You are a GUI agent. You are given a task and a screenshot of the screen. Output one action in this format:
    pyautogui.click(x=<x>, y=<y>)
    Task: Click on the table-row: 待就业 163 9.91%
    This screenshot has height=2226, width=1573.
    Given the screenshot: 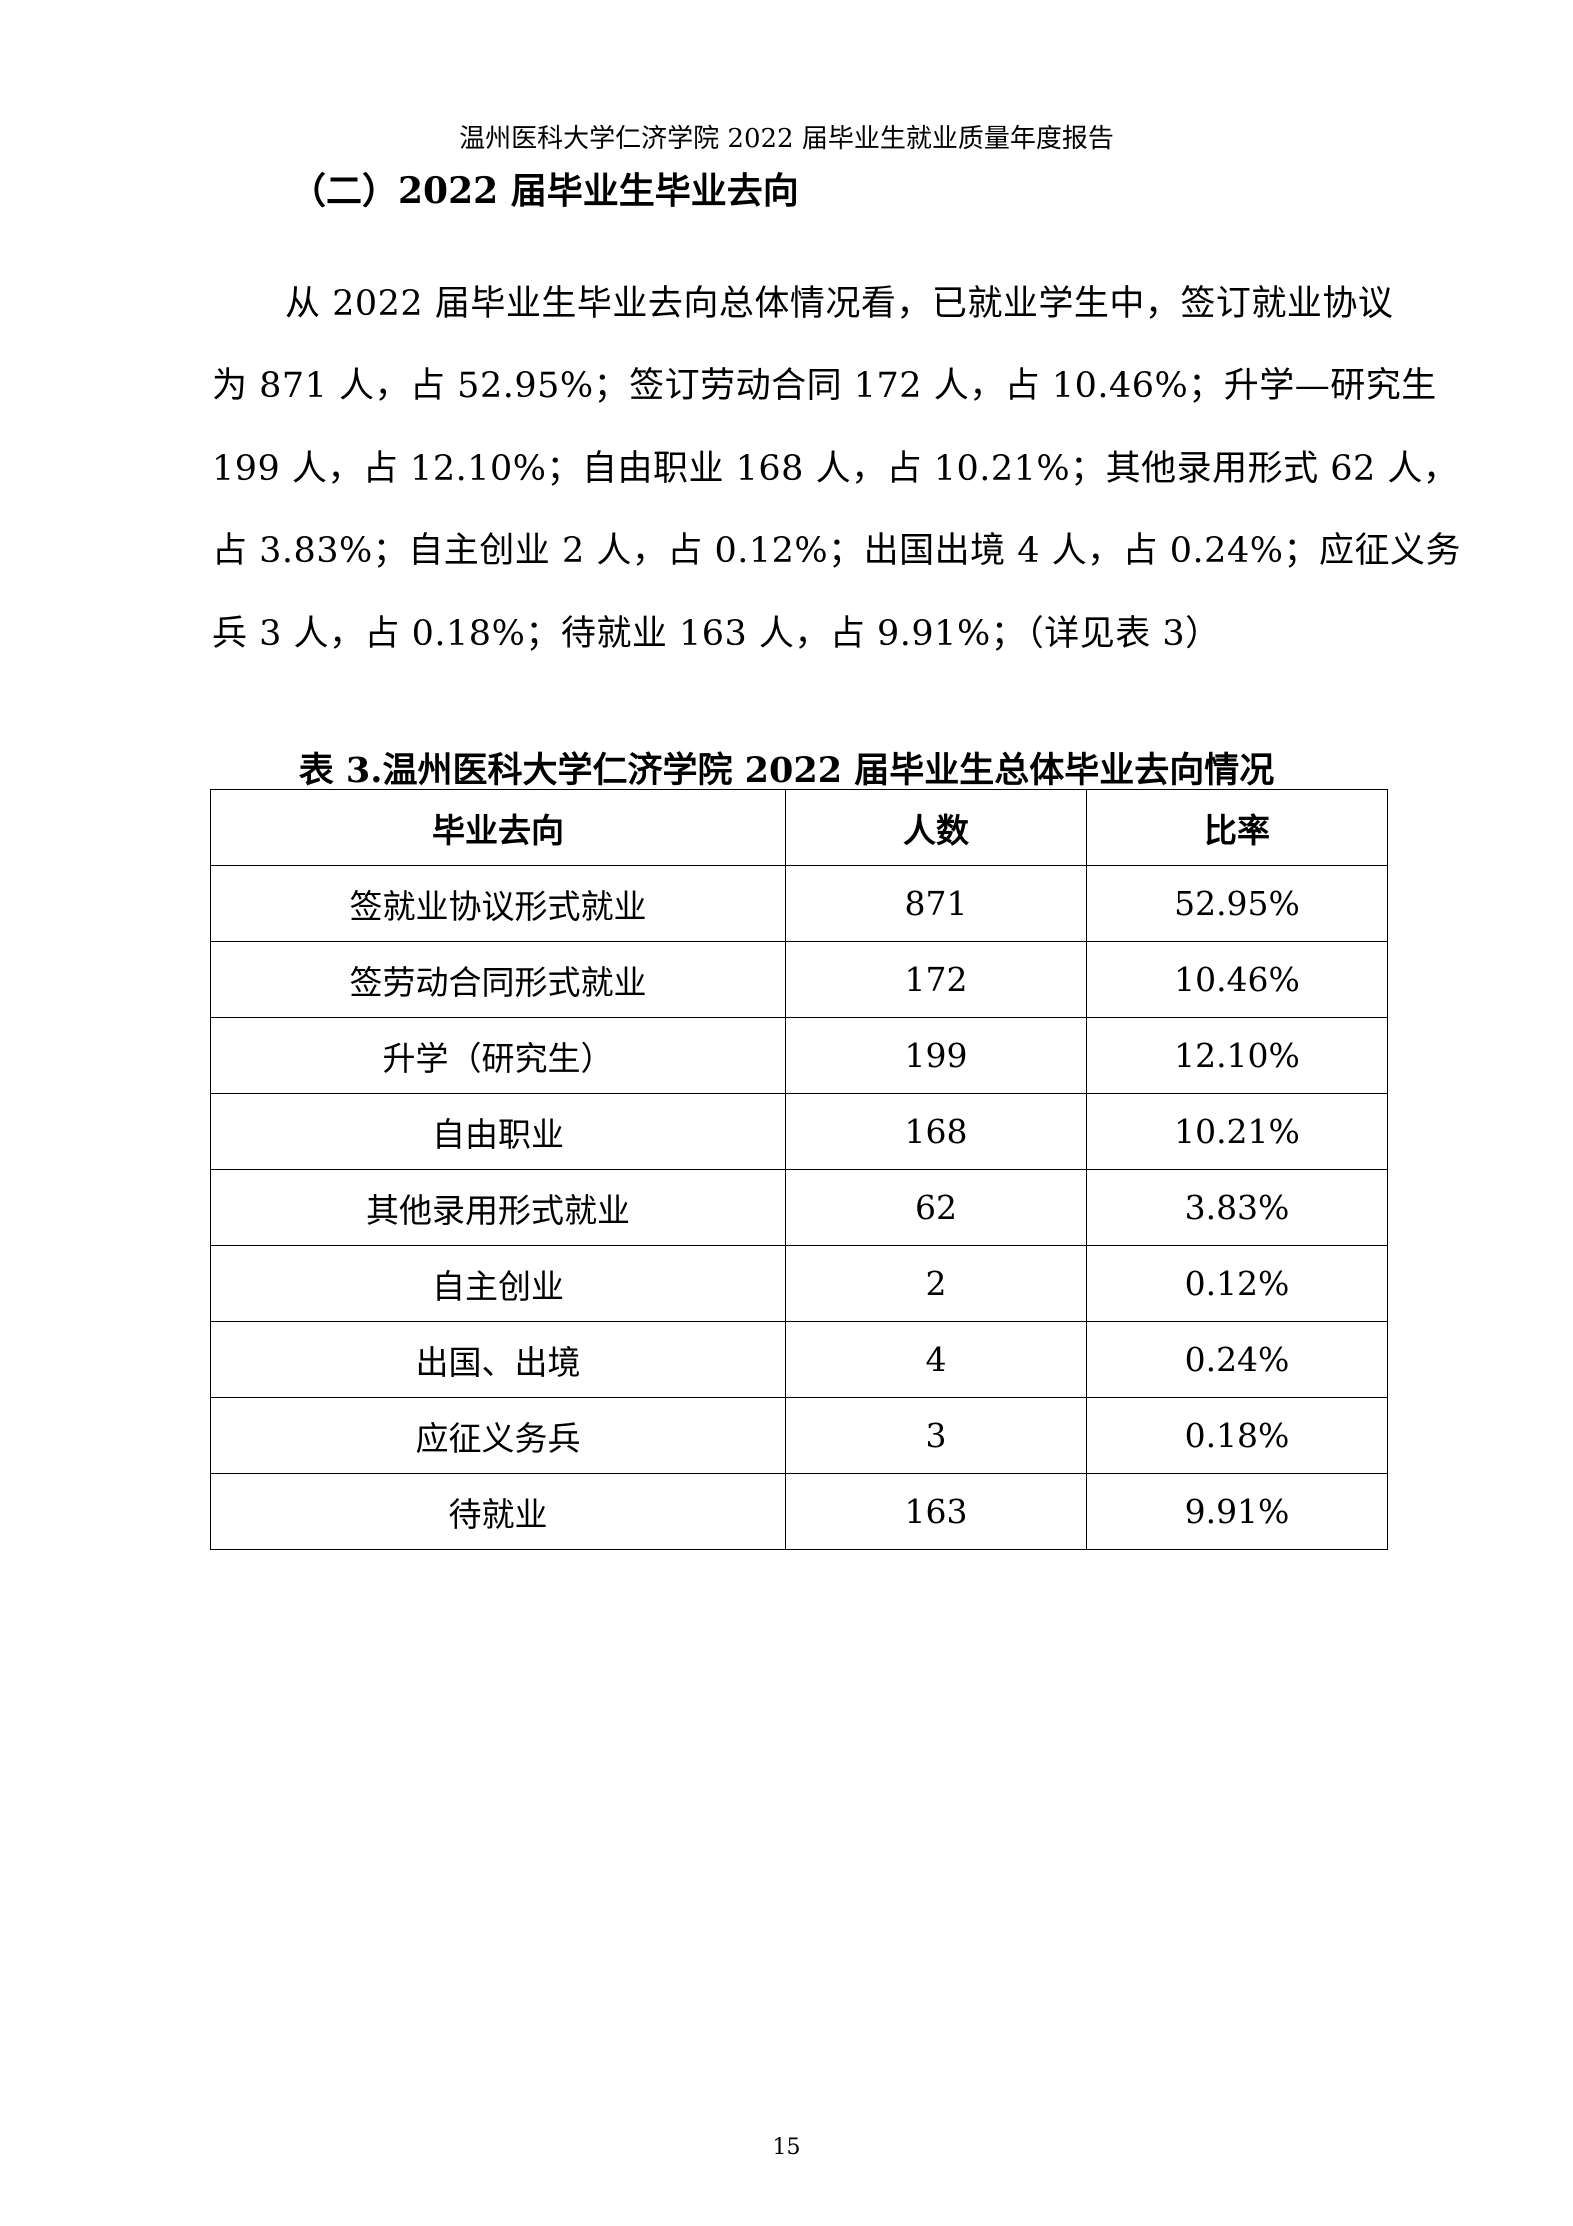 What is the action you would take?
    pyautogui.click(x=799, y=1511)
    